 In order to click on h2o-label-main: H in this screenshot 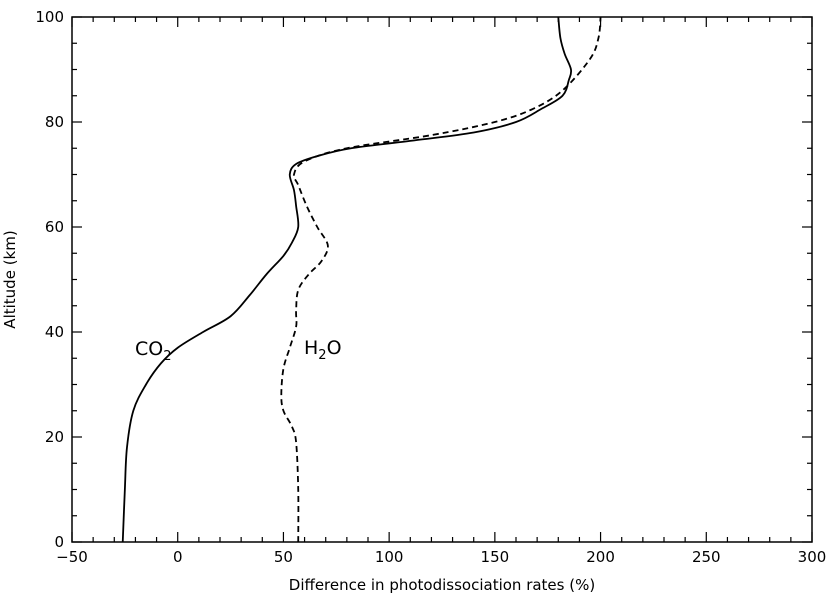, I will do `click(311, 348)`.